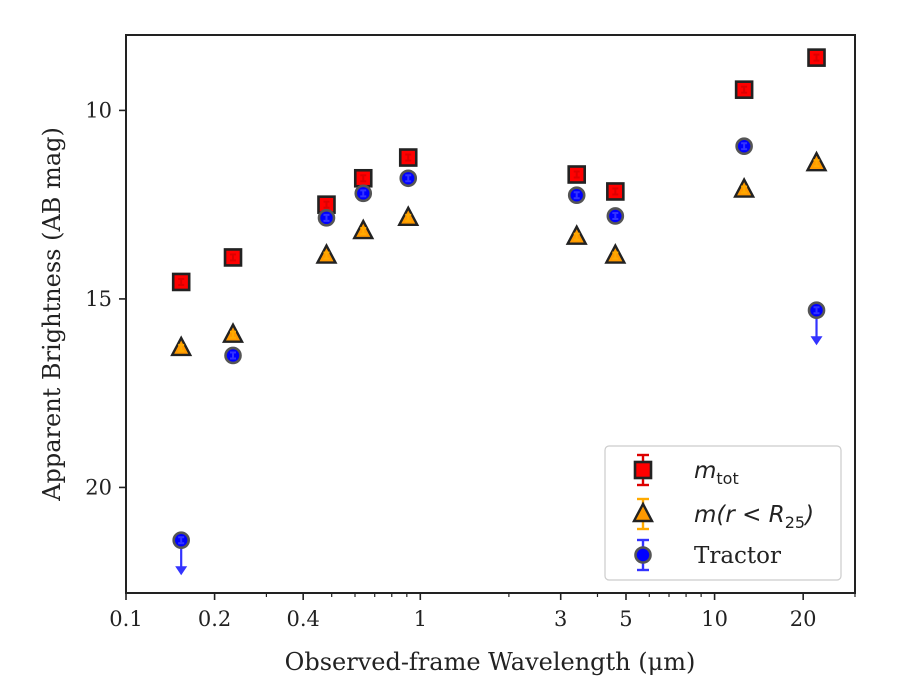 The image size is (900, 700). I want to click on x-tick-label: 0.2, so click(214, 619).